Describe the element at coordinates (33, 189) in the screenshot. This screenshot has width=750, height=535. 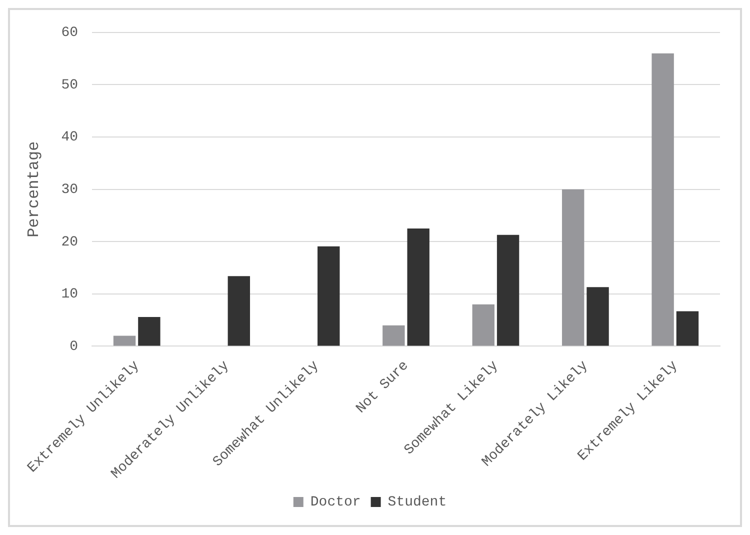
I see `y-axis-title: Percentage` at that location.